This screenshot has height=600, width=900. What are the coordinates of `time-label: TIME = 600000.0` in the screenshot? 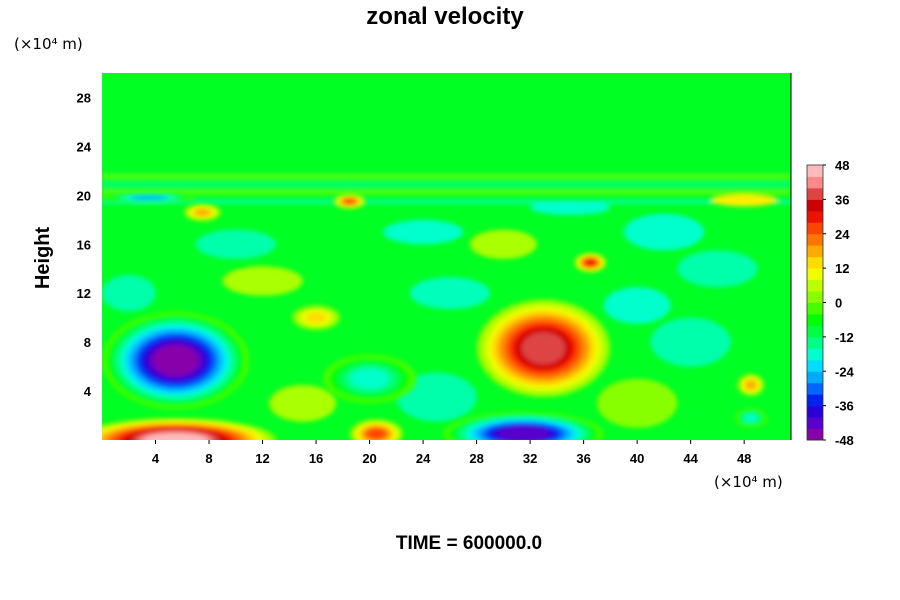 It's located at (469, 543).